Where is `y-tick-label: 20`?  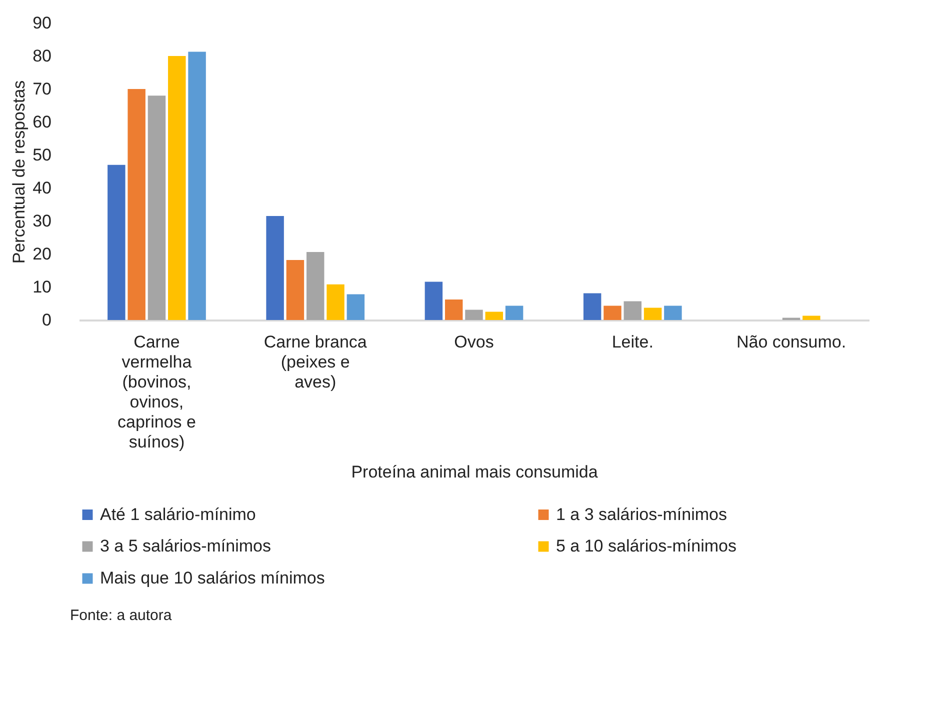
y-tick-label: 20 is located at coordinates (42, 254).